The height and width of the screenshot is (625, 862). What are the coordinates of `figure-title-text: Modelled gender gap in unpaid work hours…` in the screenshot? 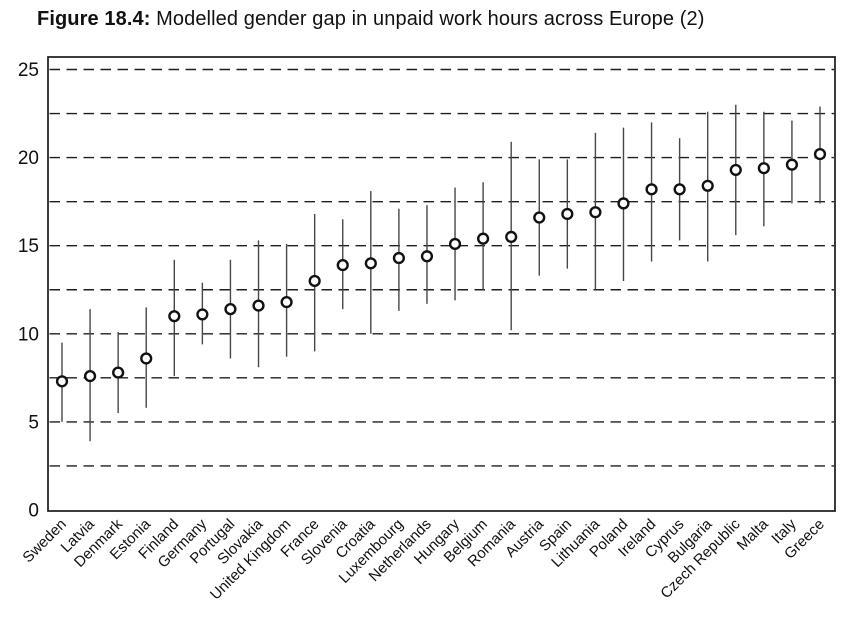 It's located at (427, 19).